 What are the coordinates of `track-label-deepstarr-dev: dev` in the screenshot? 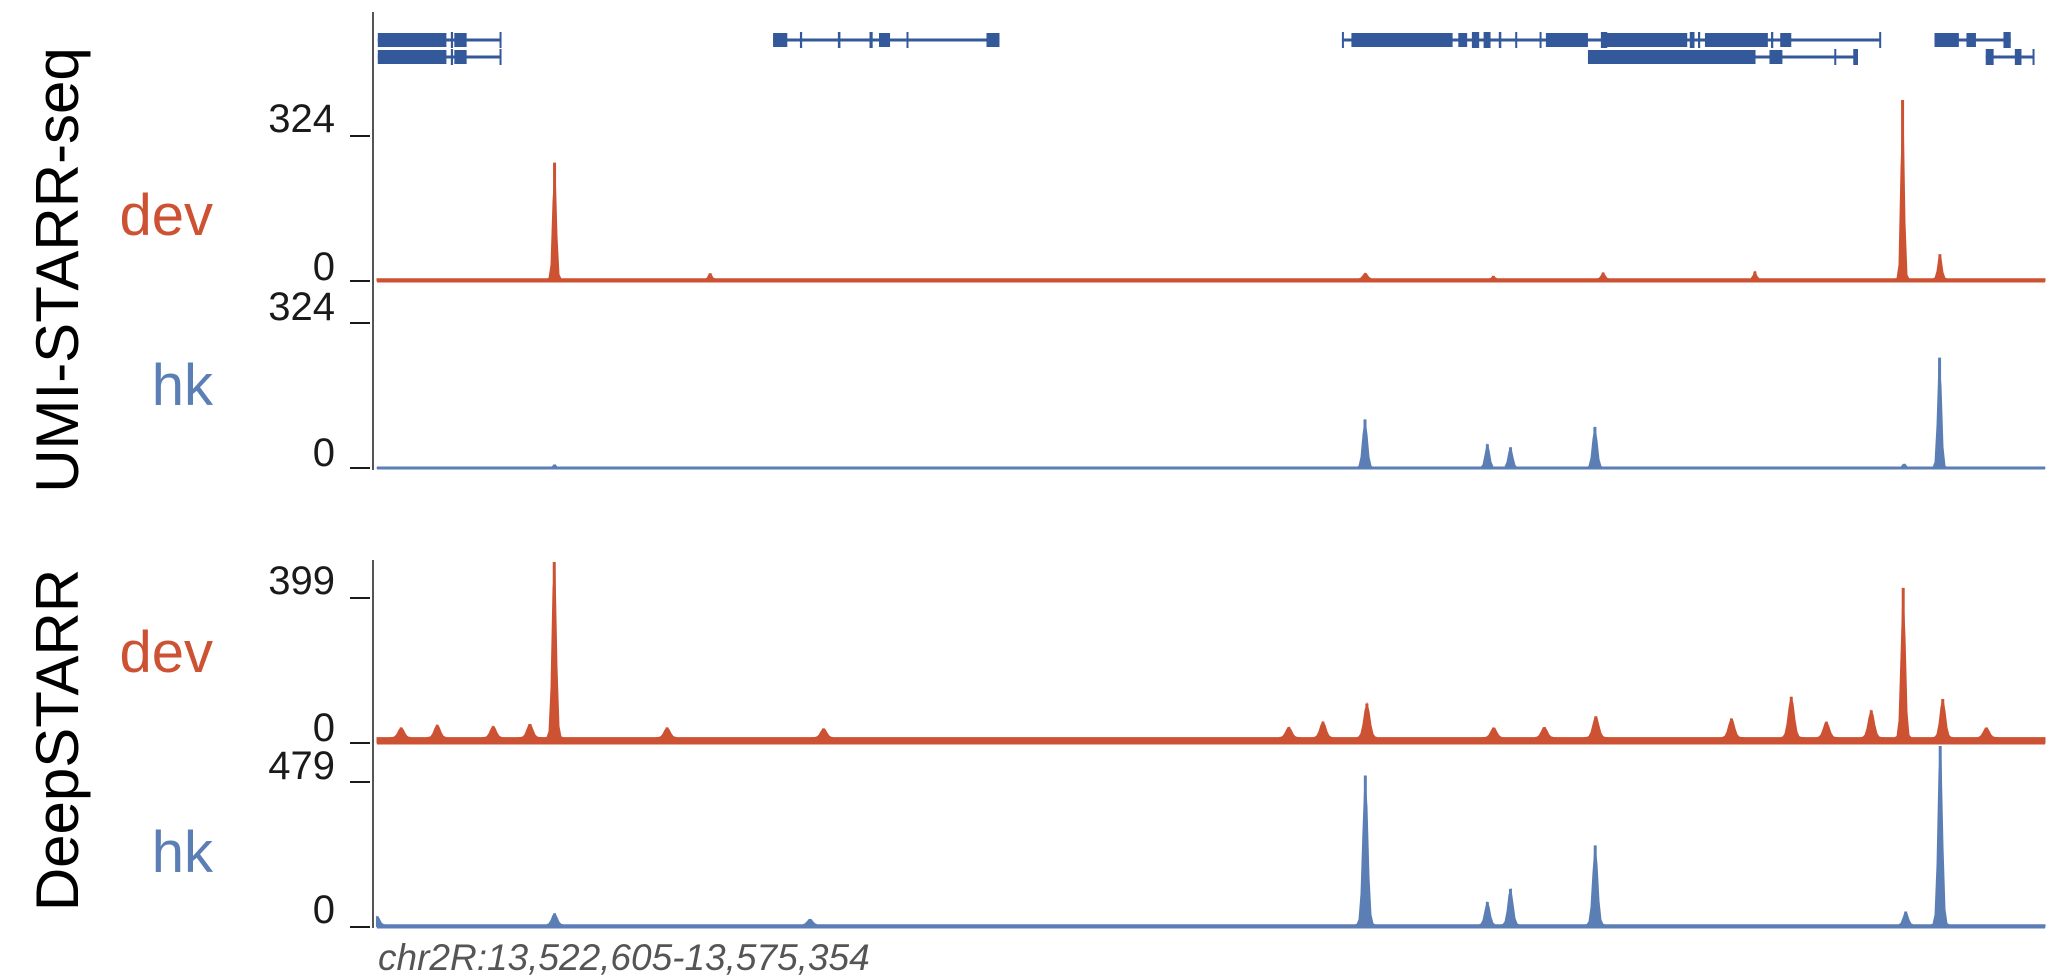 It's located at (166, 652).